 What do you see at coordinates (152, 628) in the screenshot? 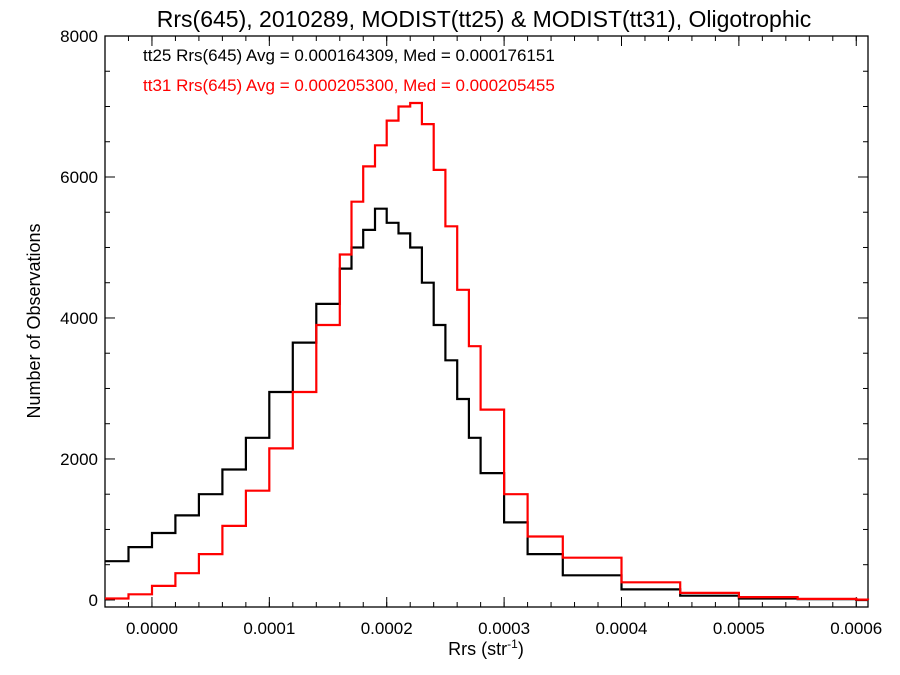
I see `x-tick-label: 0.0000` at bounding box center [152, 628].